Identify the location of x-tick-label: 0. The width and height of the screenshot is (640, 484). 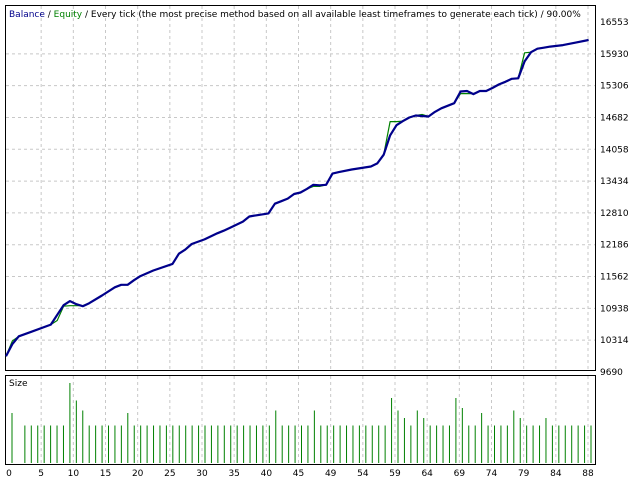
(9, 474).